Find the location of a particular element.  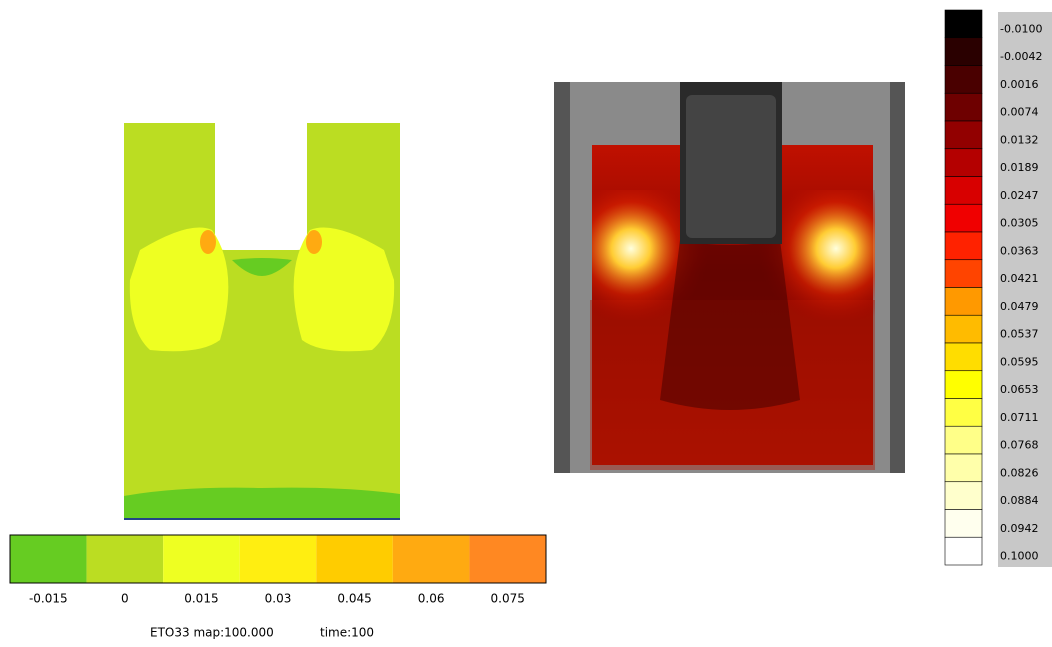

colorbar-label: 0.0074 is located at coordinates (1019, 112).